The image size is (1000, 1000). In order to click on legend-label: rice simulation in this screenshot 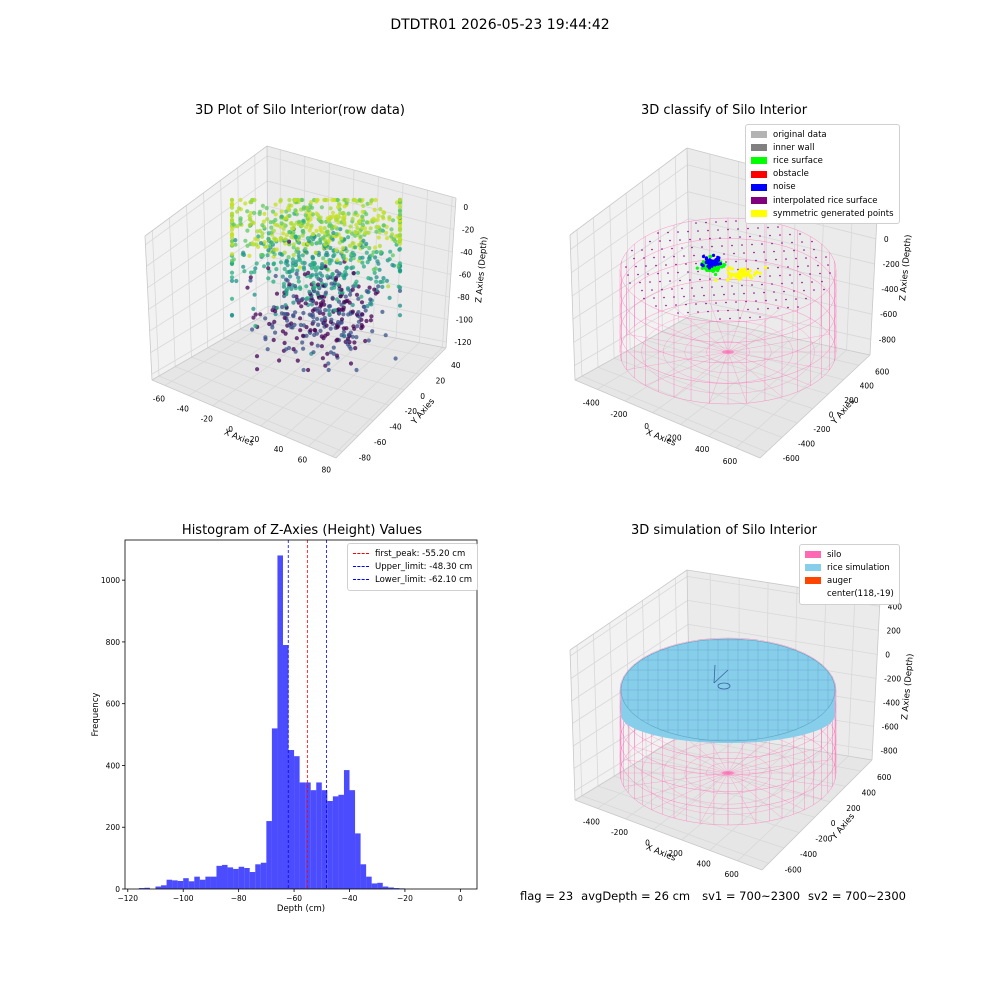, I will do `click(858, 567)`.